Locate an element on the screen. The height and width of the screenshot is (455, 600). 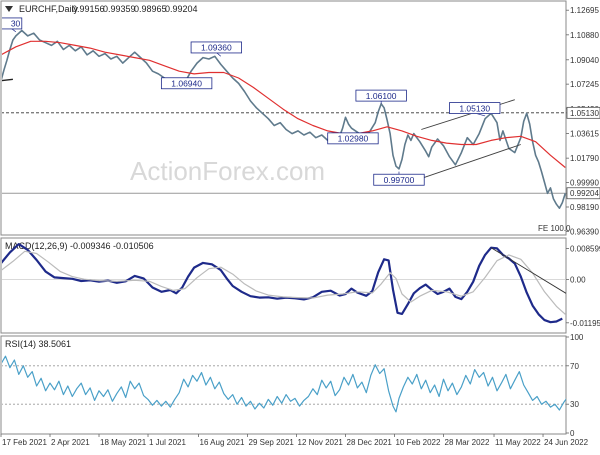
macd-y-tick-label-0: 0.008599 is located at coordinates (585, 248).